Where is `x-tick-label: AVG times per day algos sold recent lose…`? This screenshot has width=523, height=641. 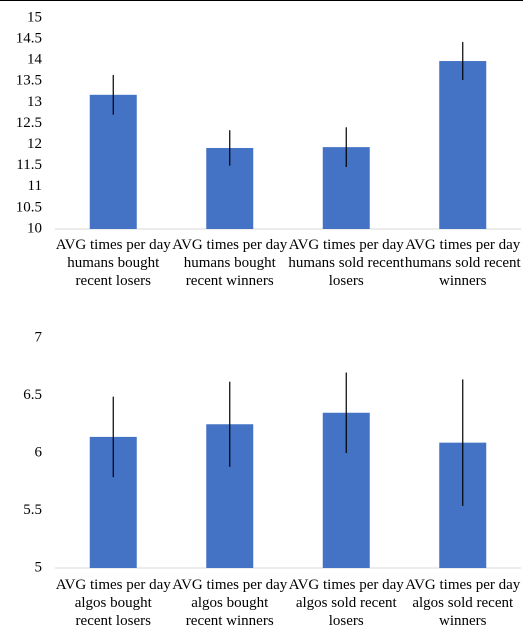
x-tick-label: AVG times per day algos sold recent lose… is located at coordinates (346, 603).